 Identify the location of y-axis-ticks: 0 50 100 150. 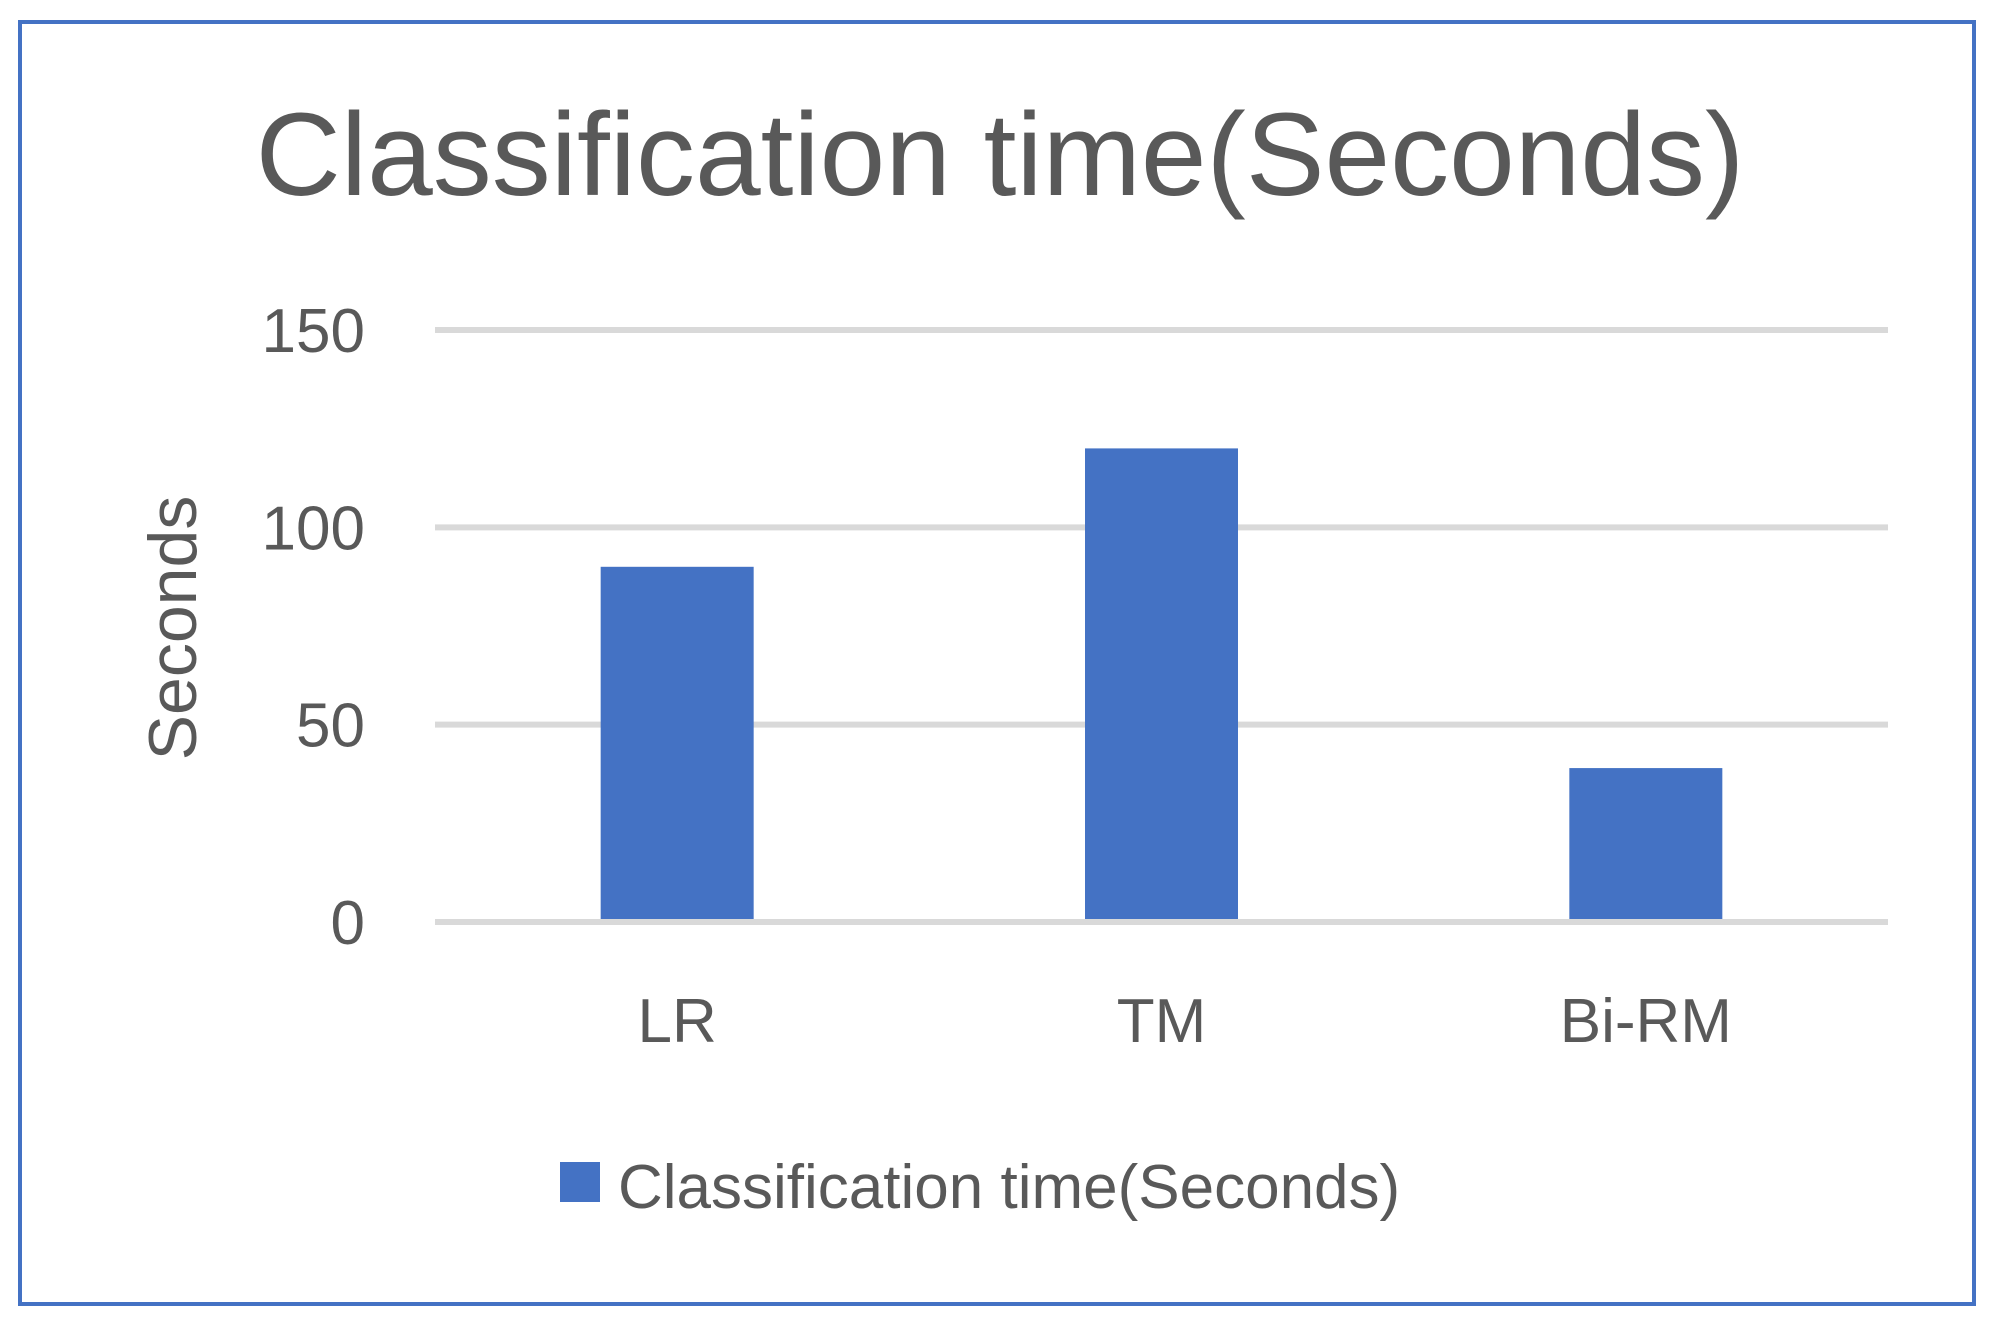
(313, 627).